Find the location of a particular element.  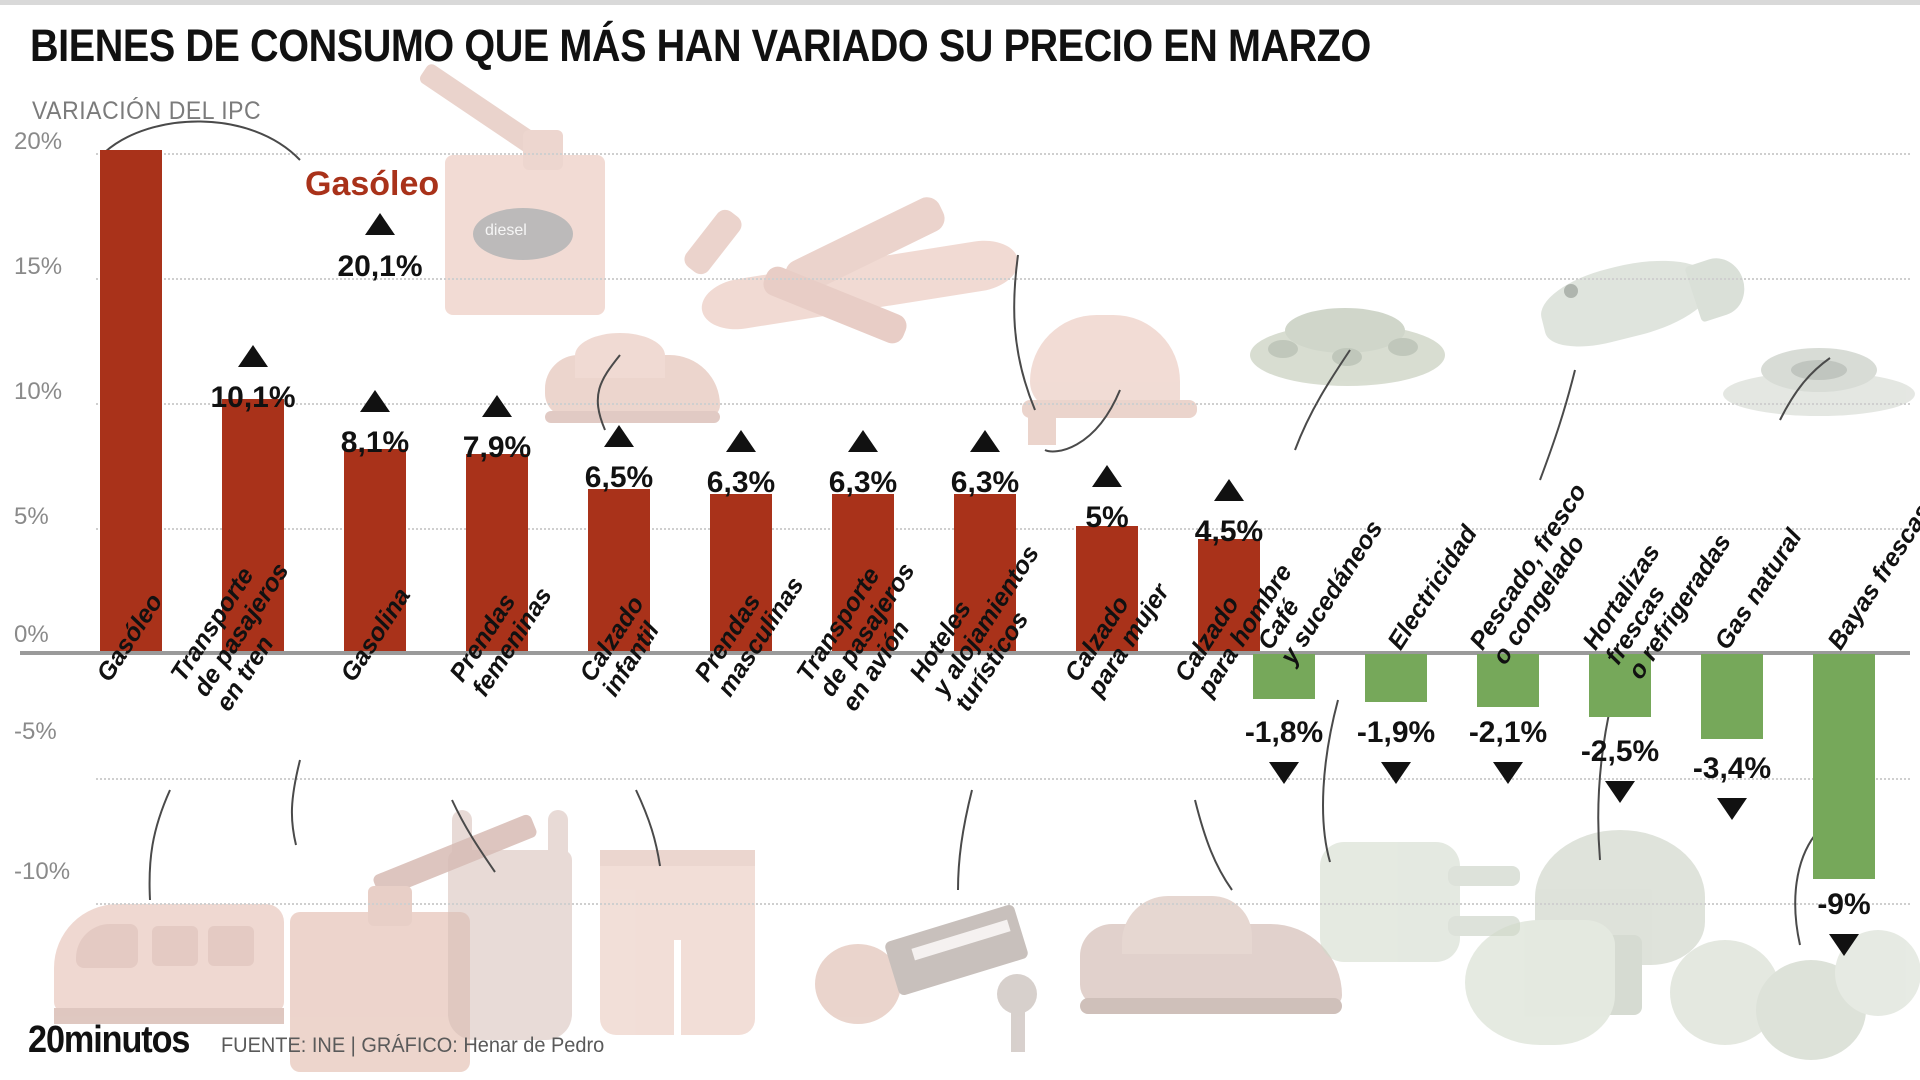

bar-pescado is located at coordinates (1508, 680).